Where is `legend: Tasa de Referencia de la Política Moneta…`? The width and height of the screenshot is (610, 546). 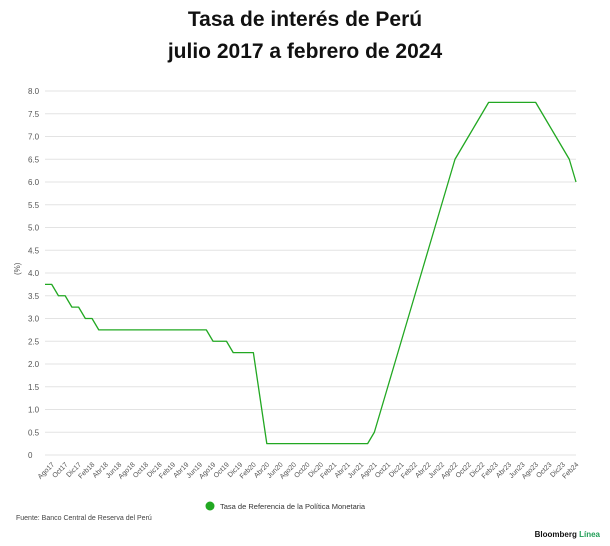
legend: Tasa de Referencia de la Política Moneta… is located at coordinates (285, 506).